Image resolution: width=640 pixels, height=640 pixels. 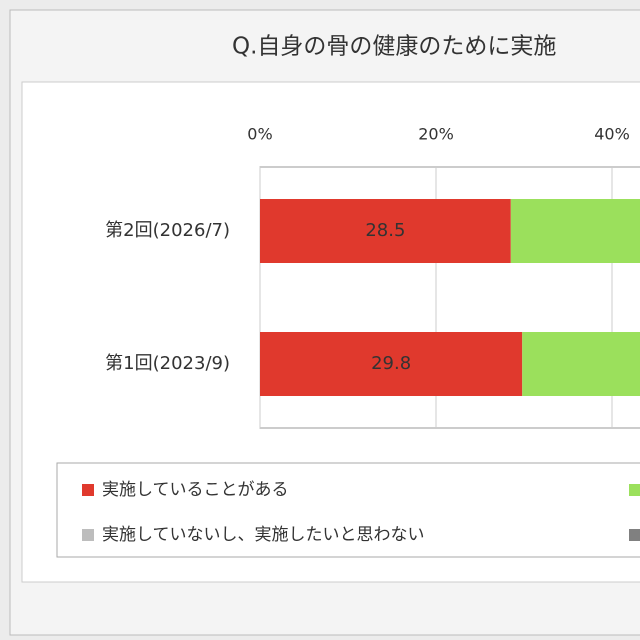 I want to click on x-tick-label: 20%, so click(x=436, y=134).